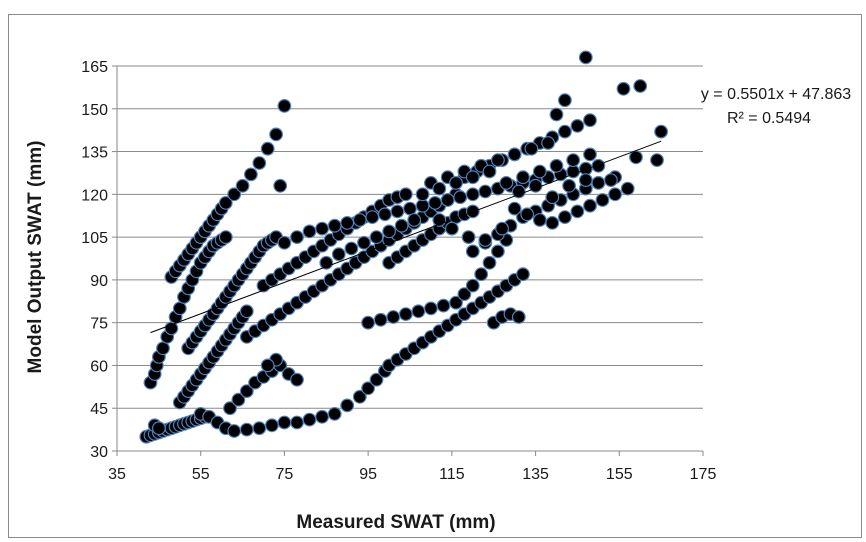 This screenshot has width=866, height=542. I want to click on y-tick-label: 165, so click(94, 67).